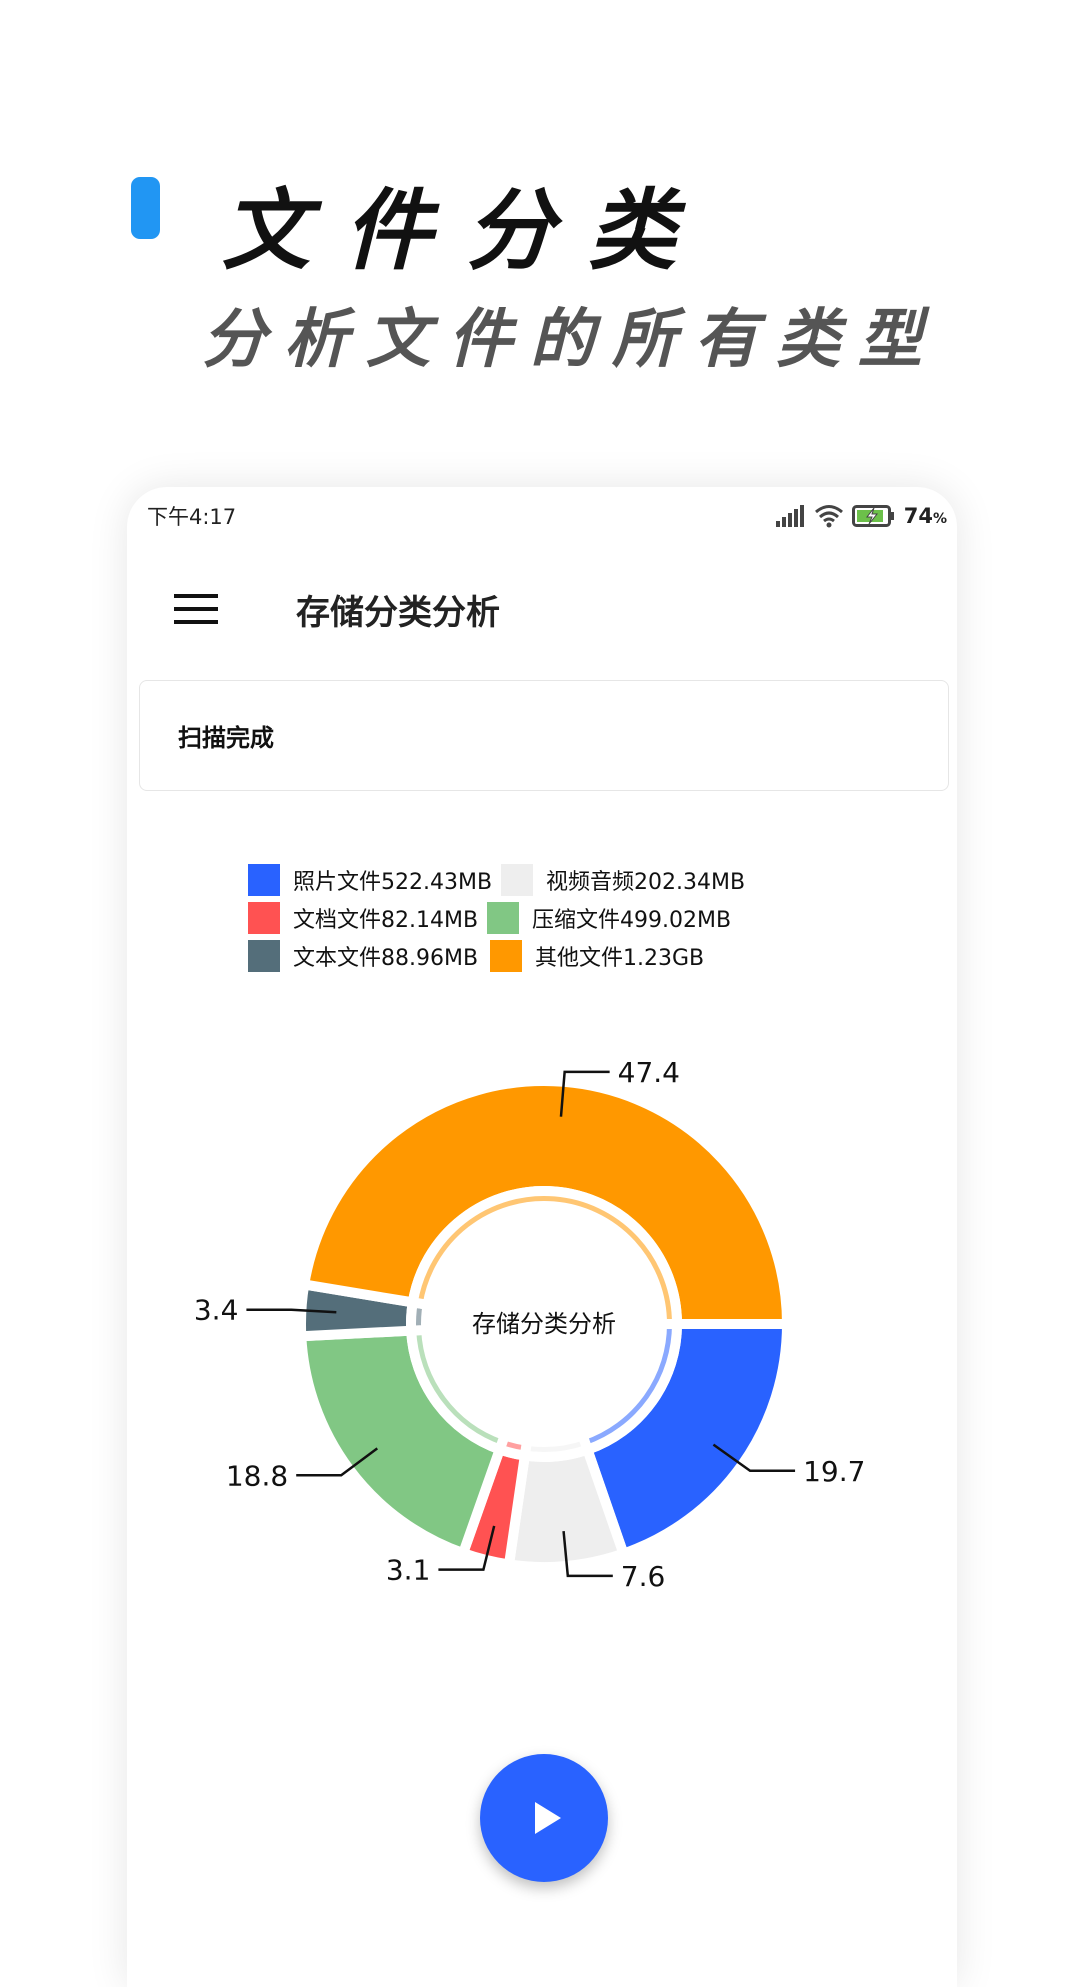 The image size is (1080, 1987). What do you see at coordinates (386, 958) in the screenshot?
I see `legend-label: 文本文件88.96MB` at bounding box center [386, 958].